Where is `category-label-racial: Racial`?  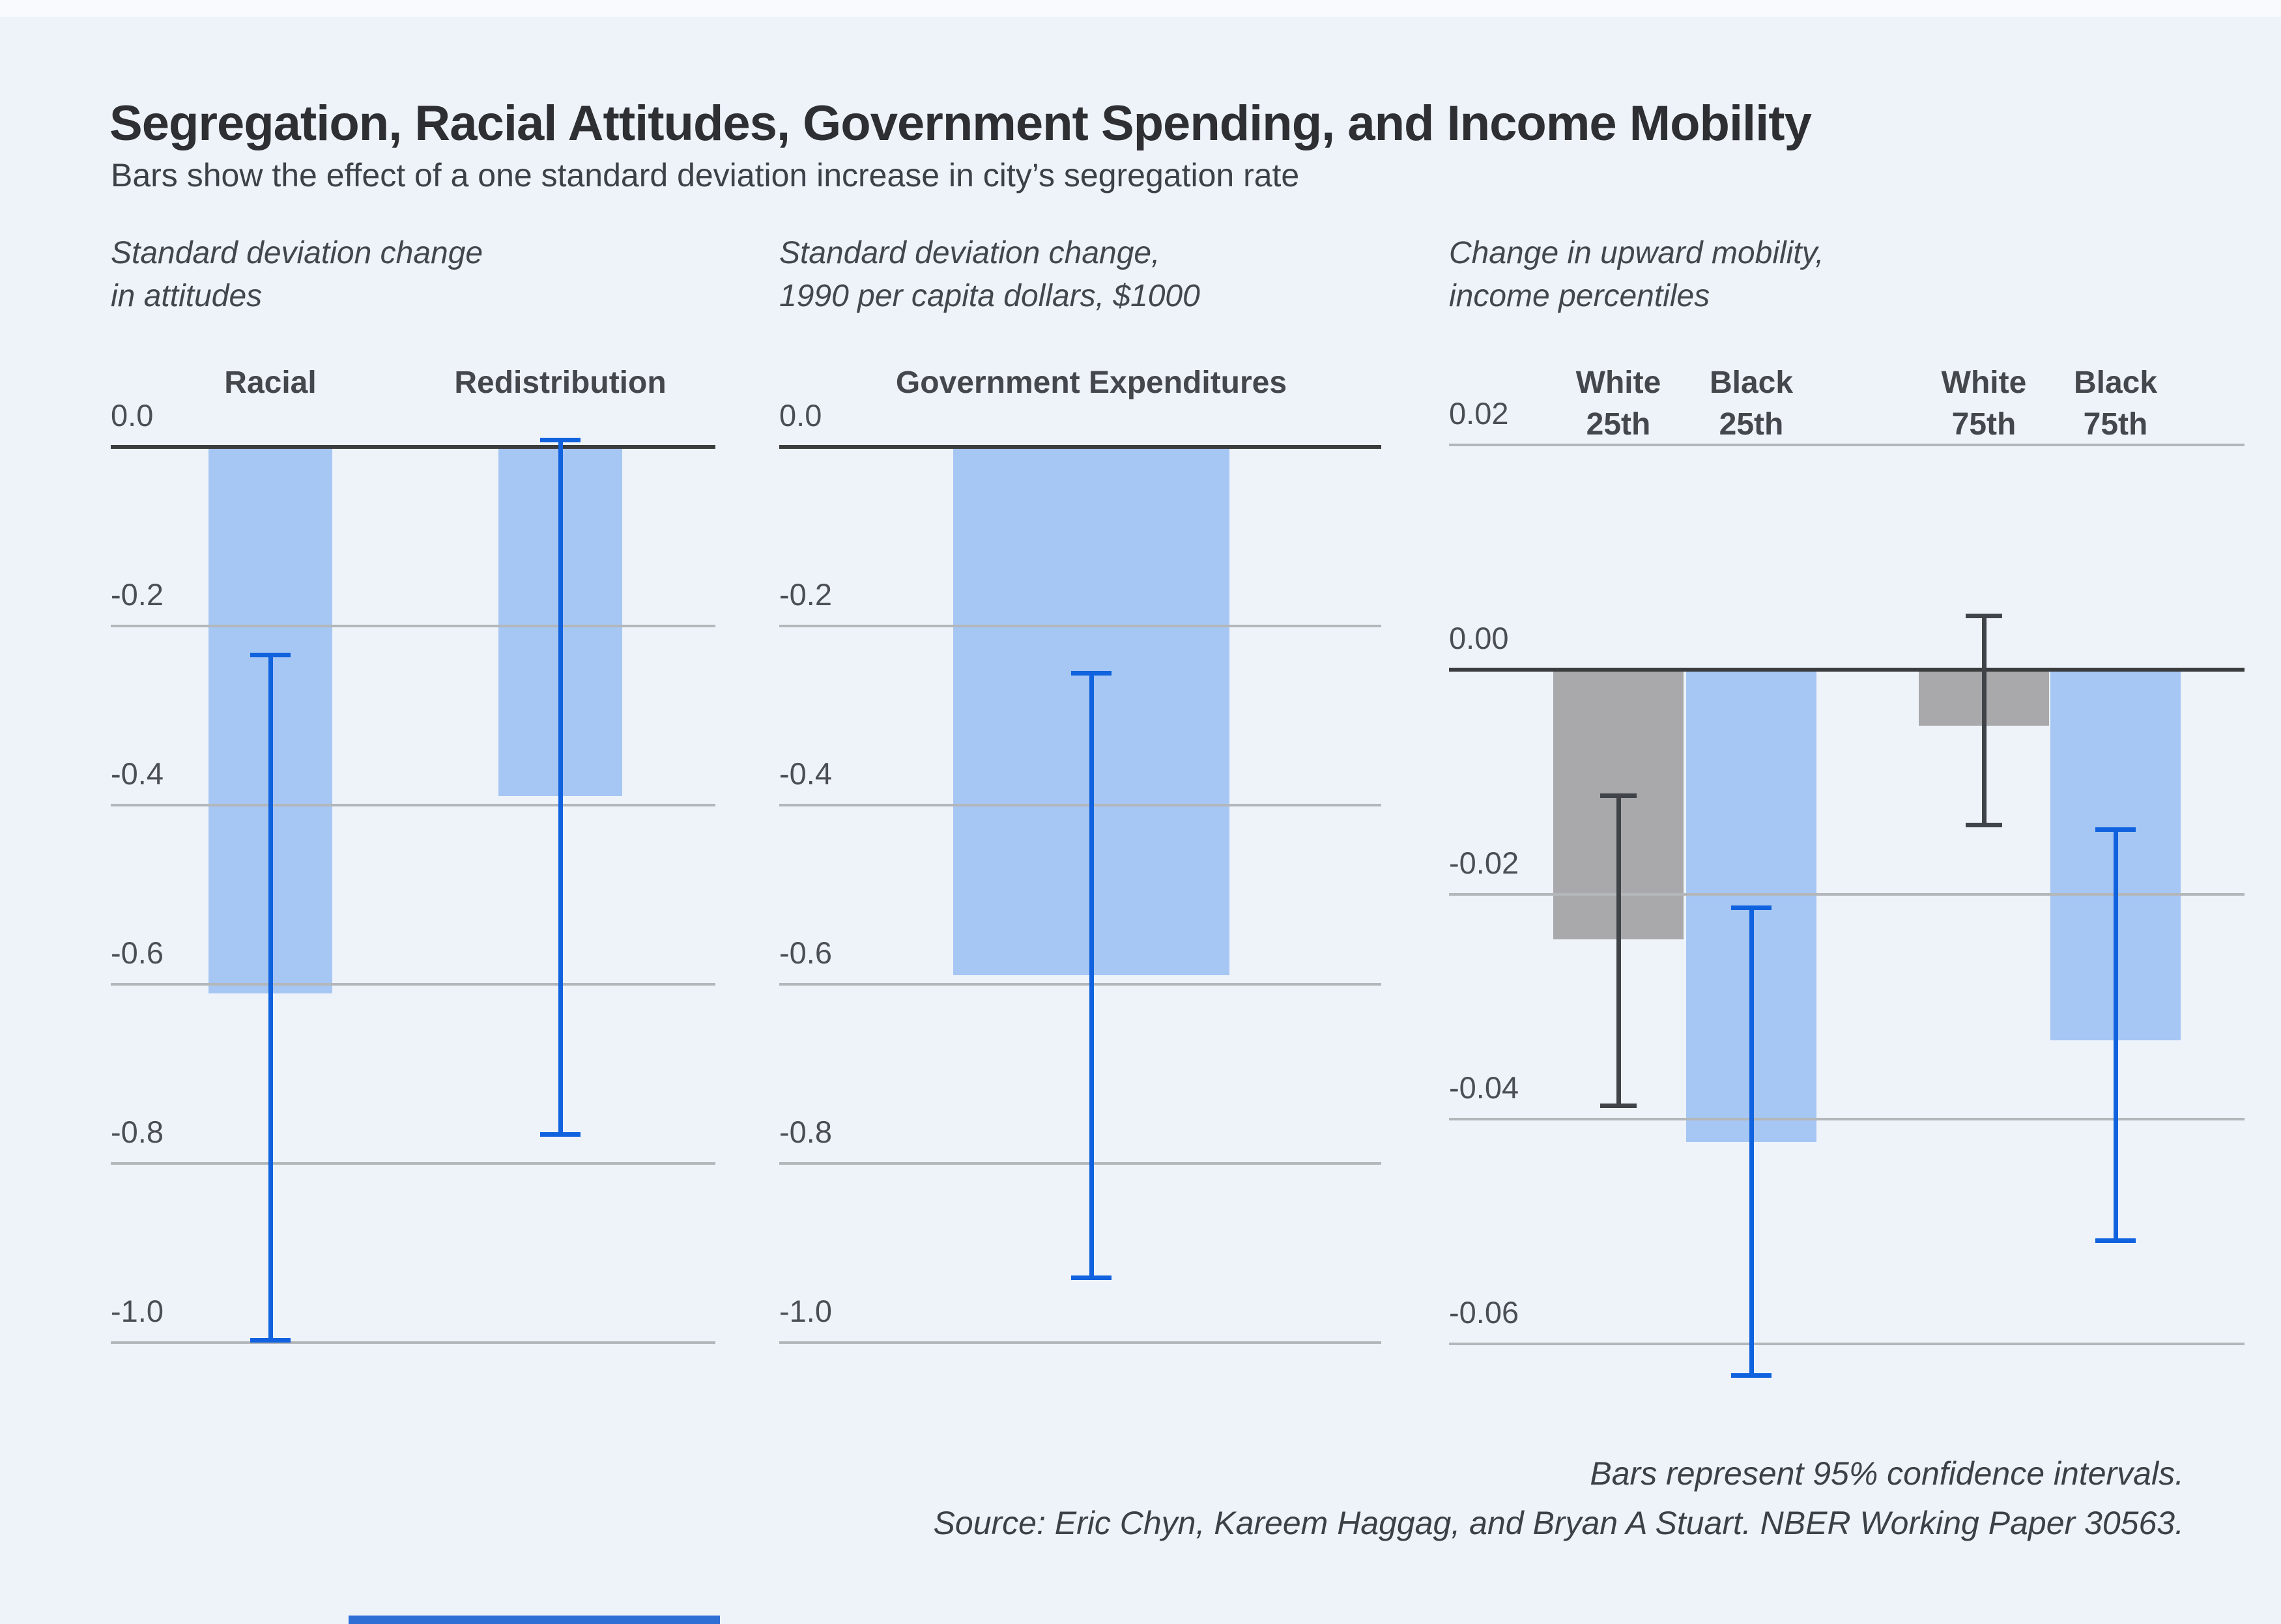
category-label-racial: Racial is located at coordinates (270, 383).